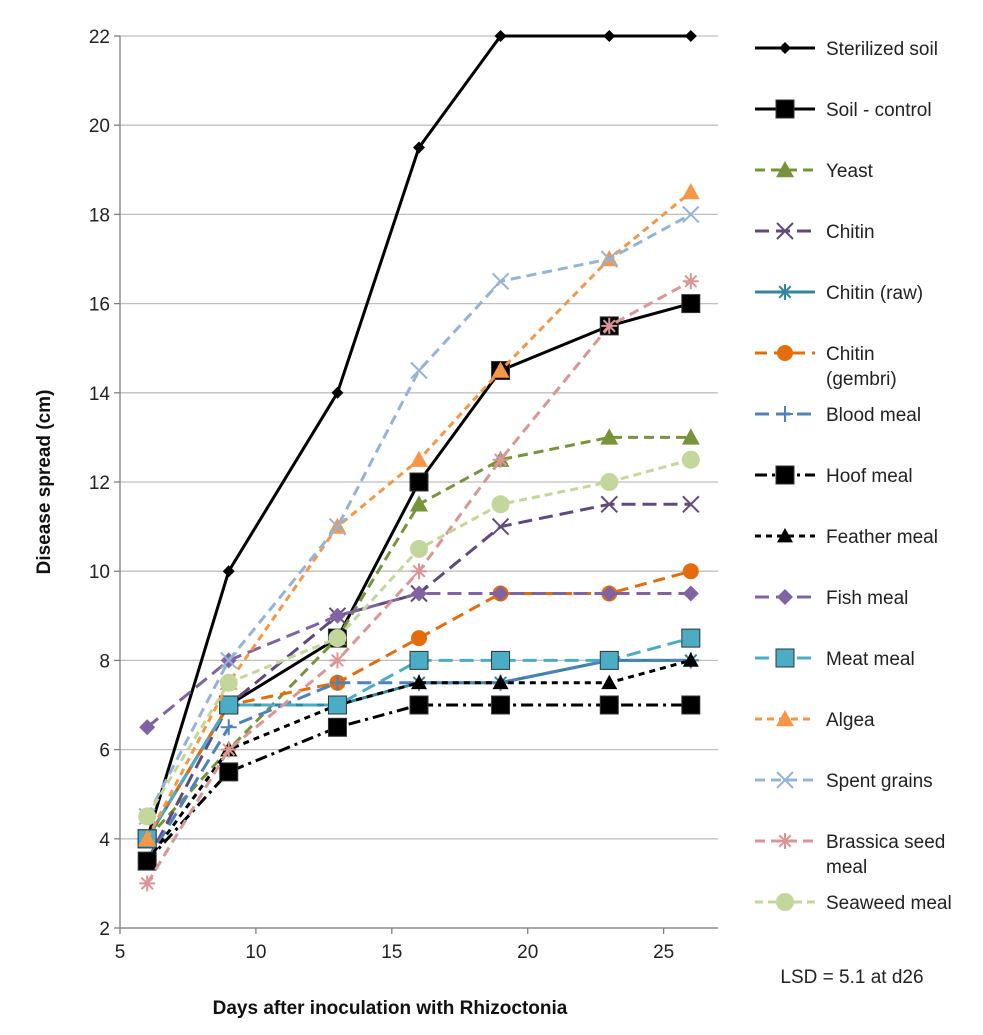 The image size is (983, 1035). I want to click on legend-item: Spent grains, so click(844, 781).